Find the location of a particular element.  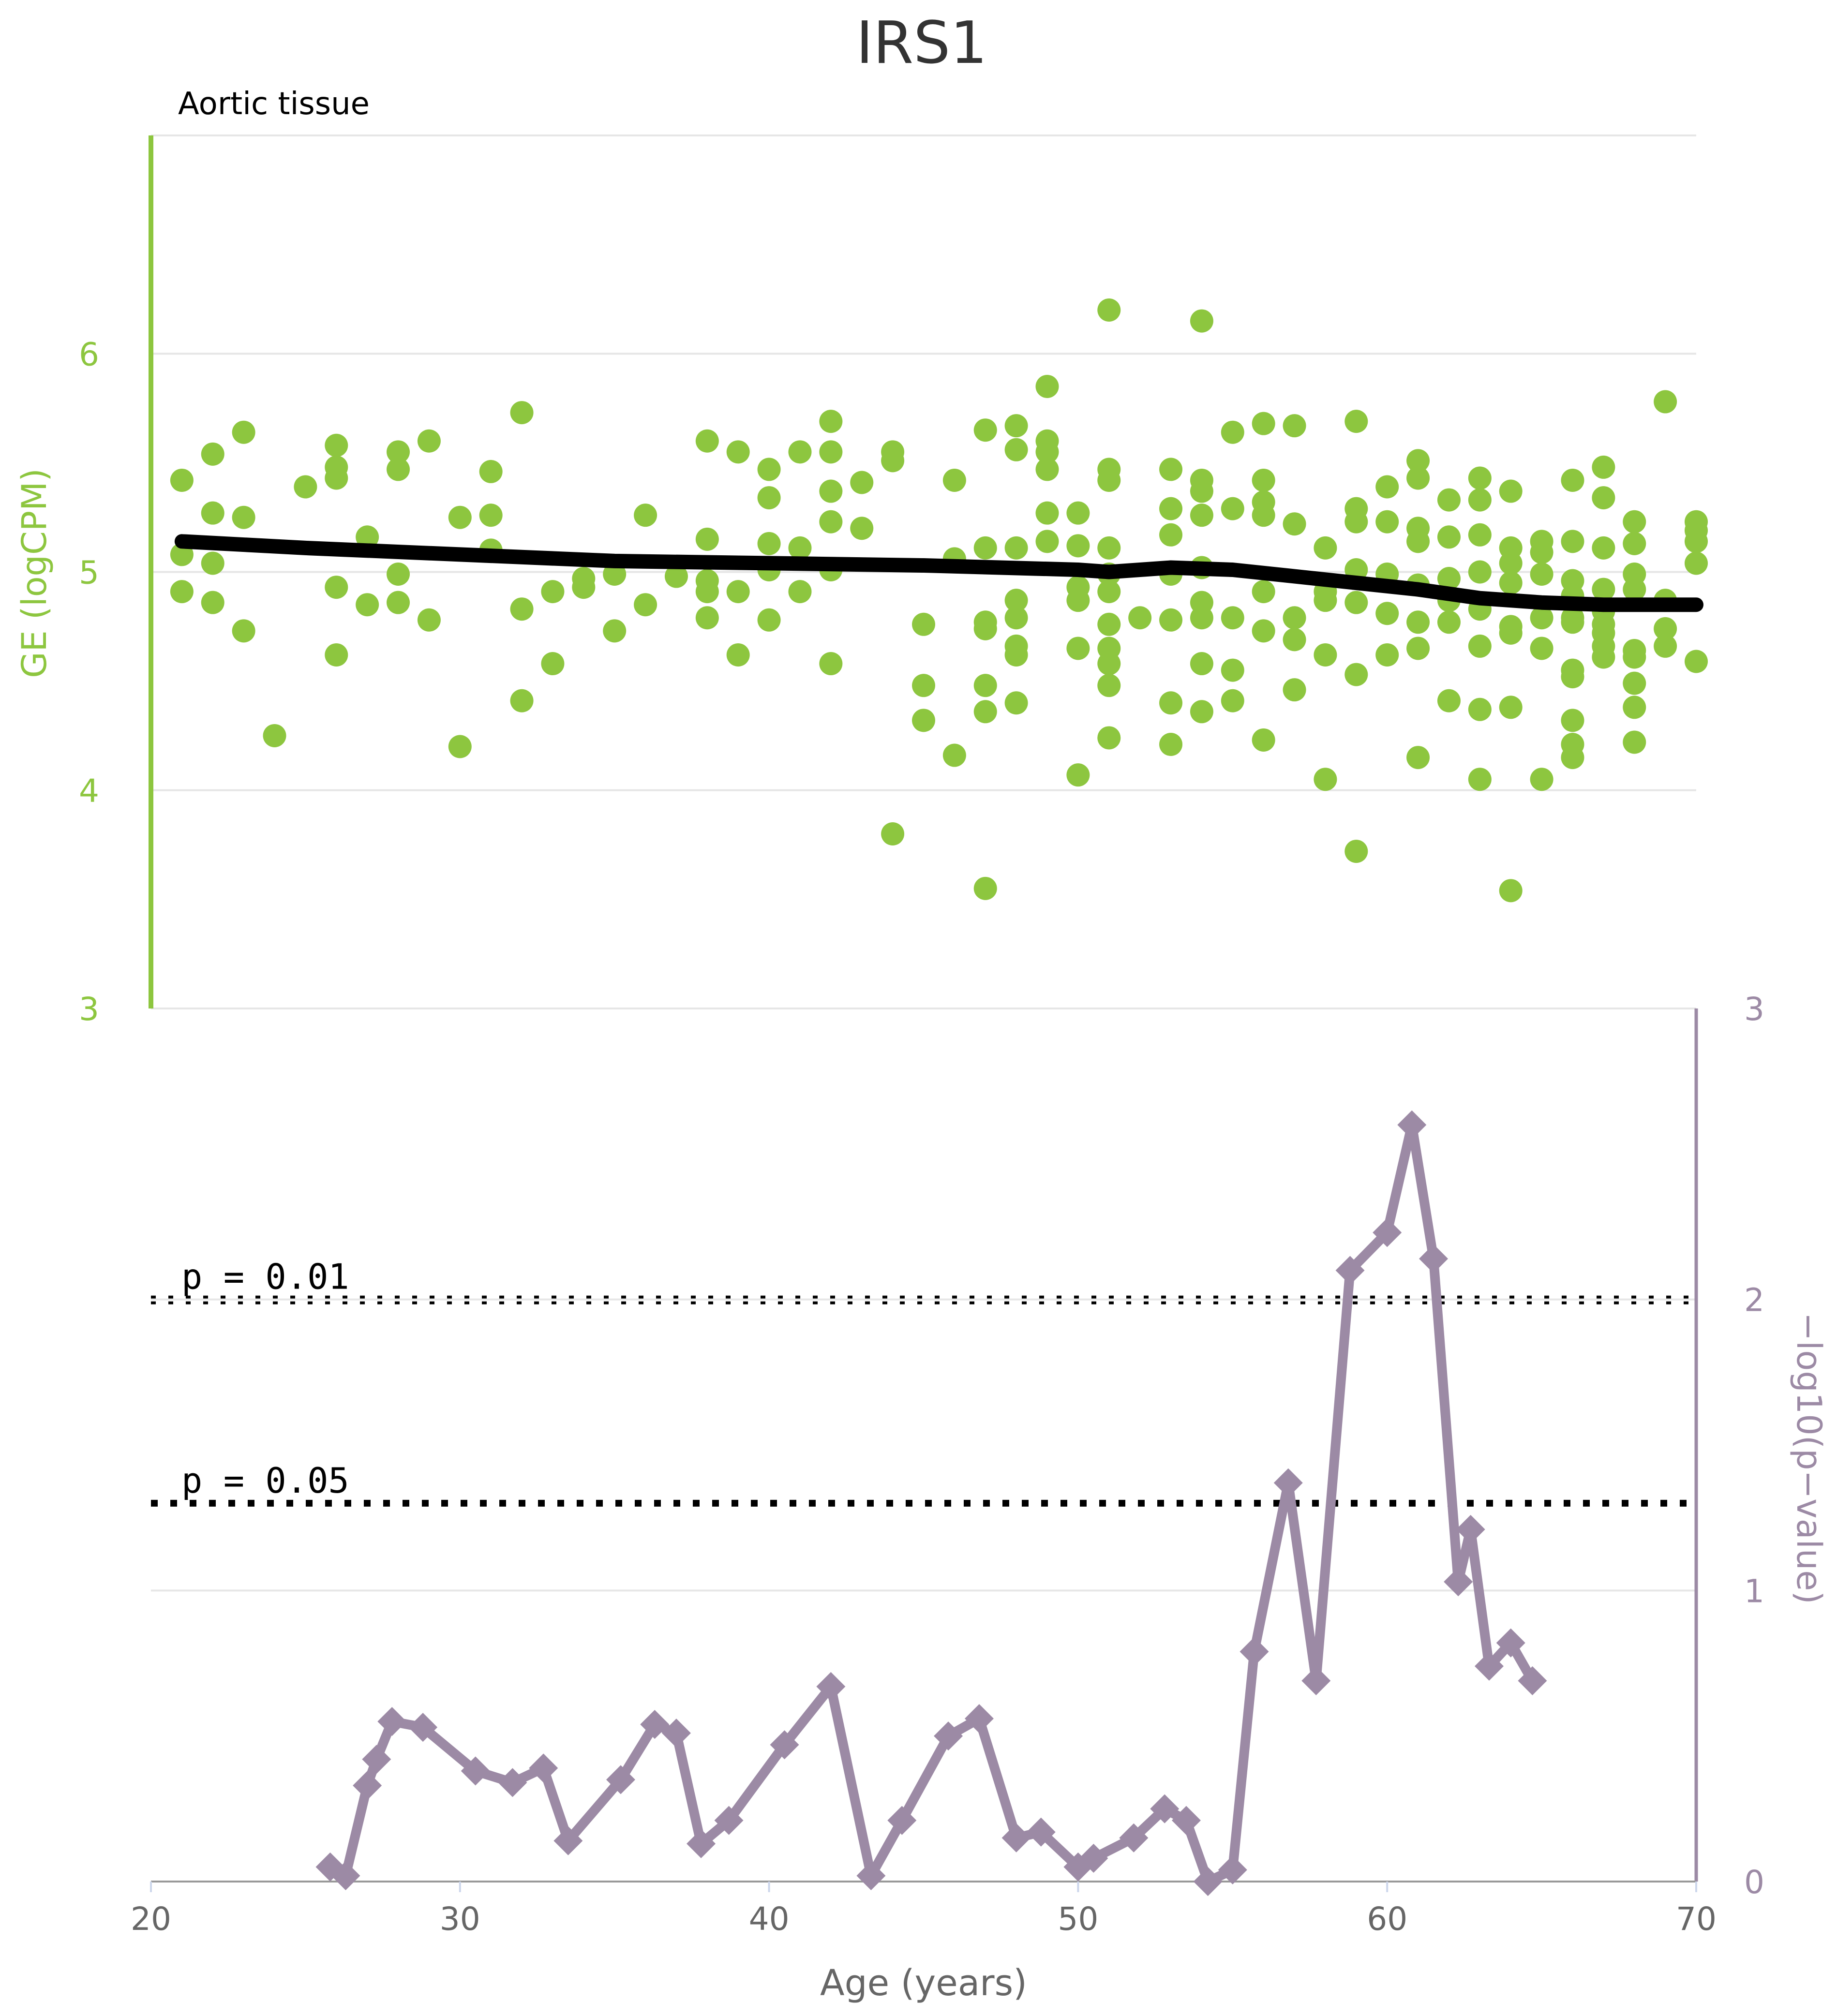

chart-subtitle: Aortic tissue is located at coordinates (274, 104).